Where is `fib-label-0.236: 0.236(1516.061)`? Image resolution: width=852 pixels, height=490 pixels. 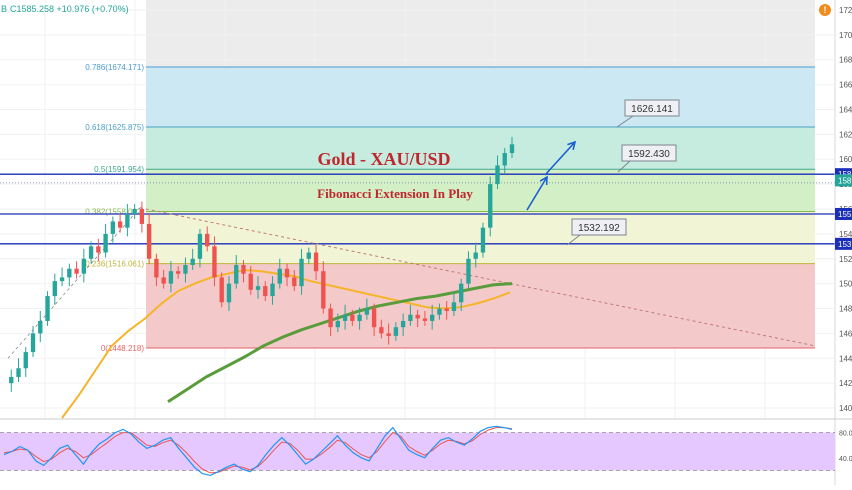
fib-label-0.236: 0.236(1516.061) is located at coordinates (114, 264).